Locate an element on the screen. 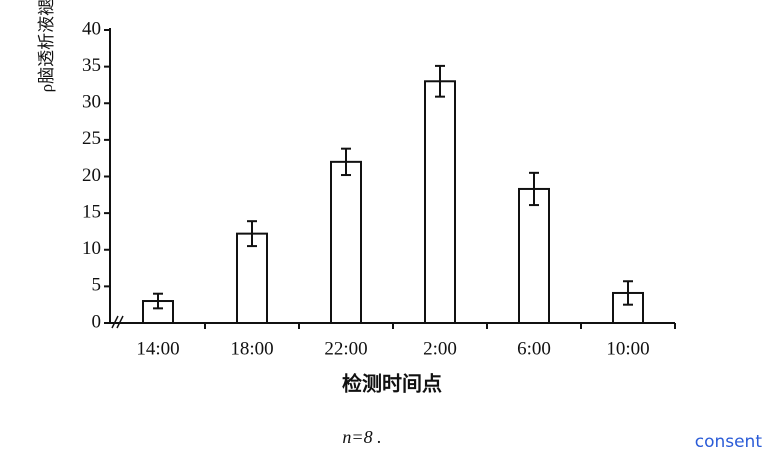 This screenshot has width=767, height=450. x-tick-label: 22:00 is located at coordinates (345, 348).